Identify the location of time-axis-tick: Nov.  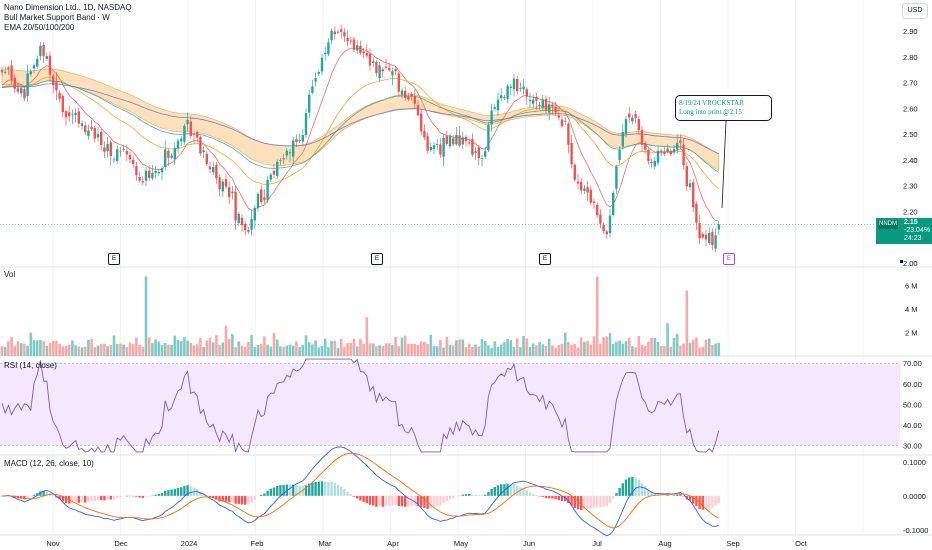
(53, 543).